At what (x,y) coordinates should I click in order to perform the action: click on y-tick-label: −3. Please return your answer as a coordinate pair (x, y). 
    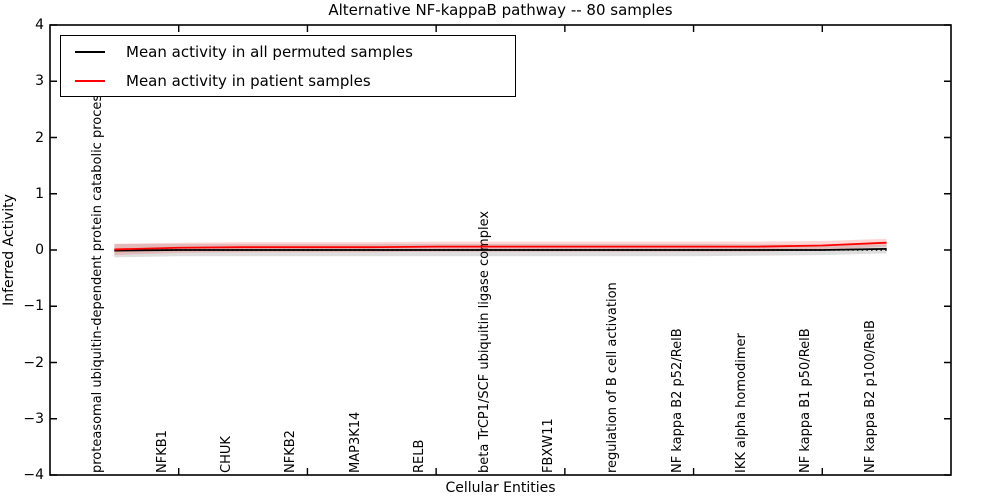
    Looking at the image, I should click on (33, 418).